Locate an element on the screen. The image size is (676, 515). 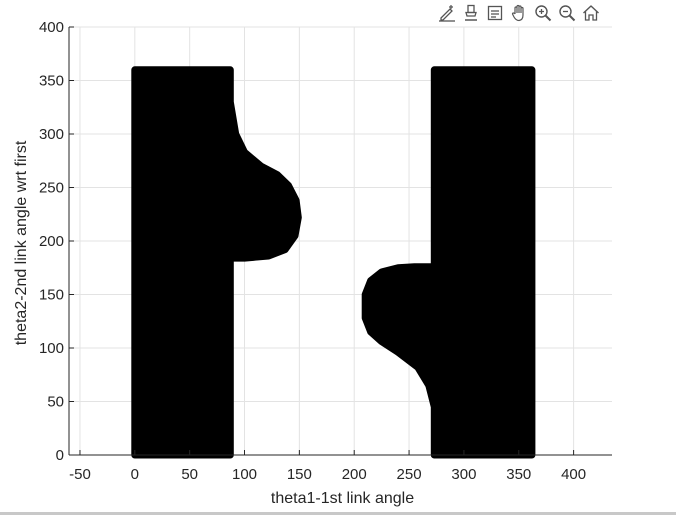
y-tick-label: 400 is located at coordinates (51, 27).